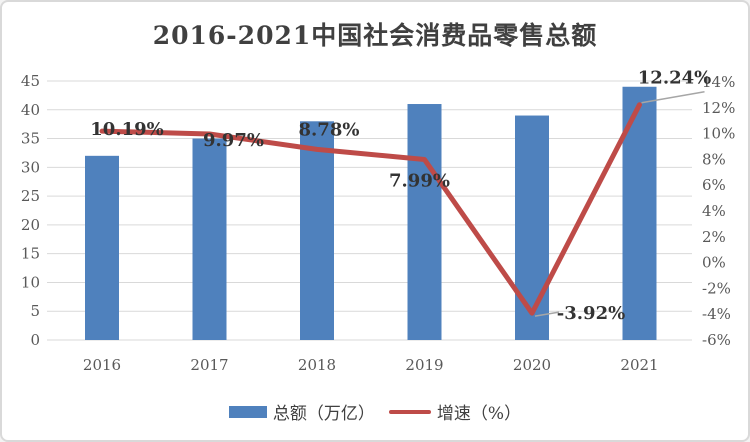  Describe the element at coordinates (714, 237) in the screenshot. I see `y-axis-right-tick: 2%` at that location.